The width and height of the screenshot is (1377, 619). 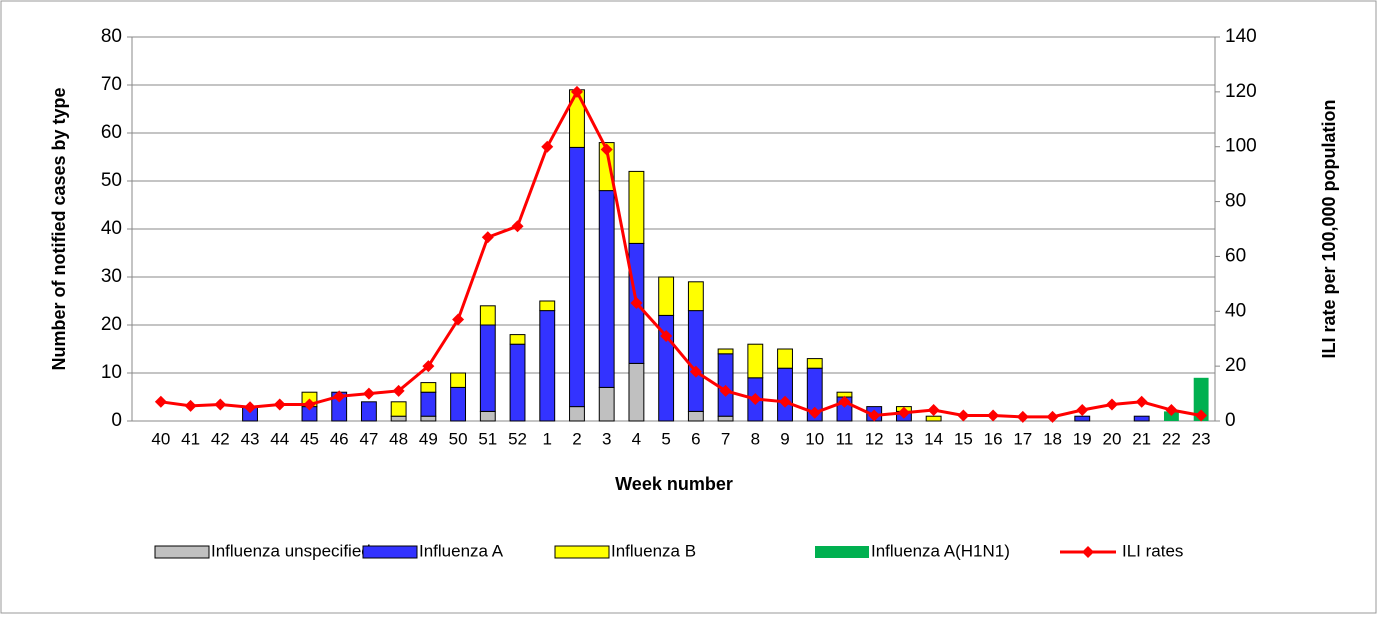 What do you see at coordinates (903, 438) in the screenshot?
I see `x-tick-label: 13` at bounding box center [903, 438].